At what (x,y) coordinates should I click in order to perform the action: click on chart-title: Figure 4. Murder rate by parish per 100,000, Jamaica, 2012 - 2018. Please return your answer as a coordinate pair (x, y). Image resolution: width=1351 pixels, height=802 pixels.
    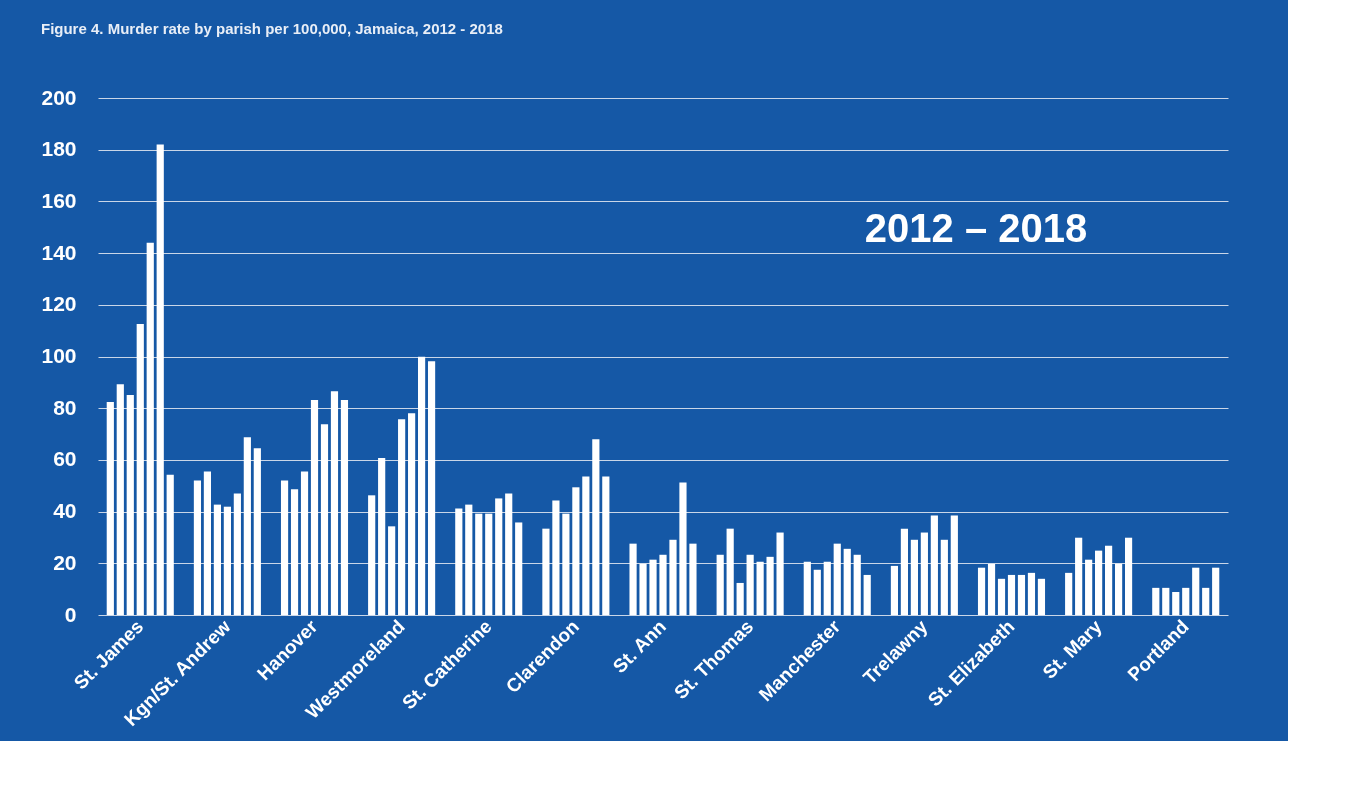
    Looking at the image, I should click on (271, 28).